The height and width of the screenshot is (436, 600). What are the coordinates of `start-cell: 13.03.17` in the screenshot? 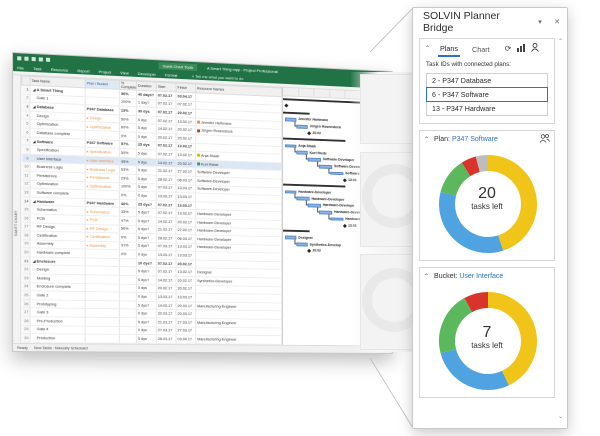 It's located at (166, 297).